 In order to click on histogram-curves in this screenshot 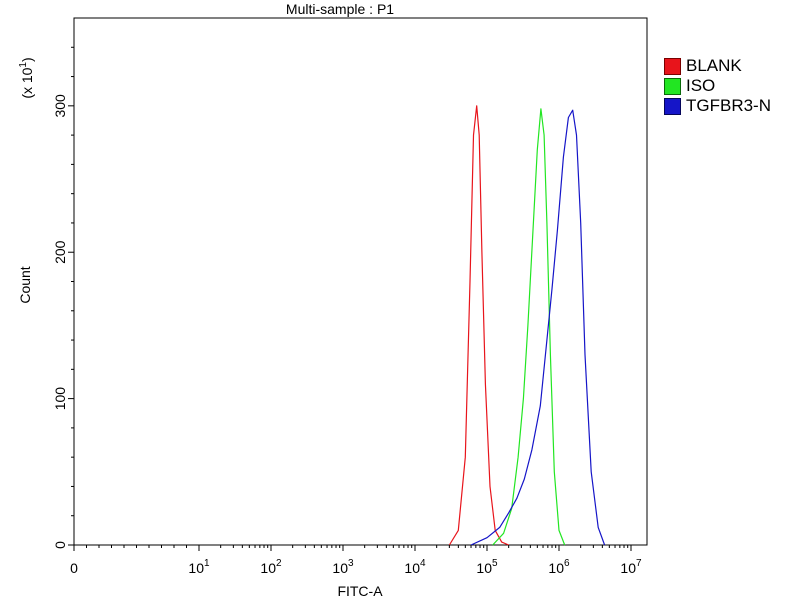, I will do `click(527, 325)`.